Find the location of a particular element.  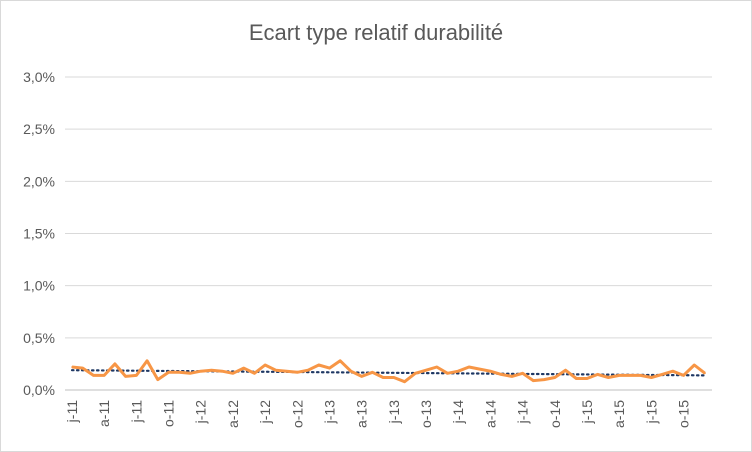

x-tick-label: a-12 is located at coordinates (233, 414).